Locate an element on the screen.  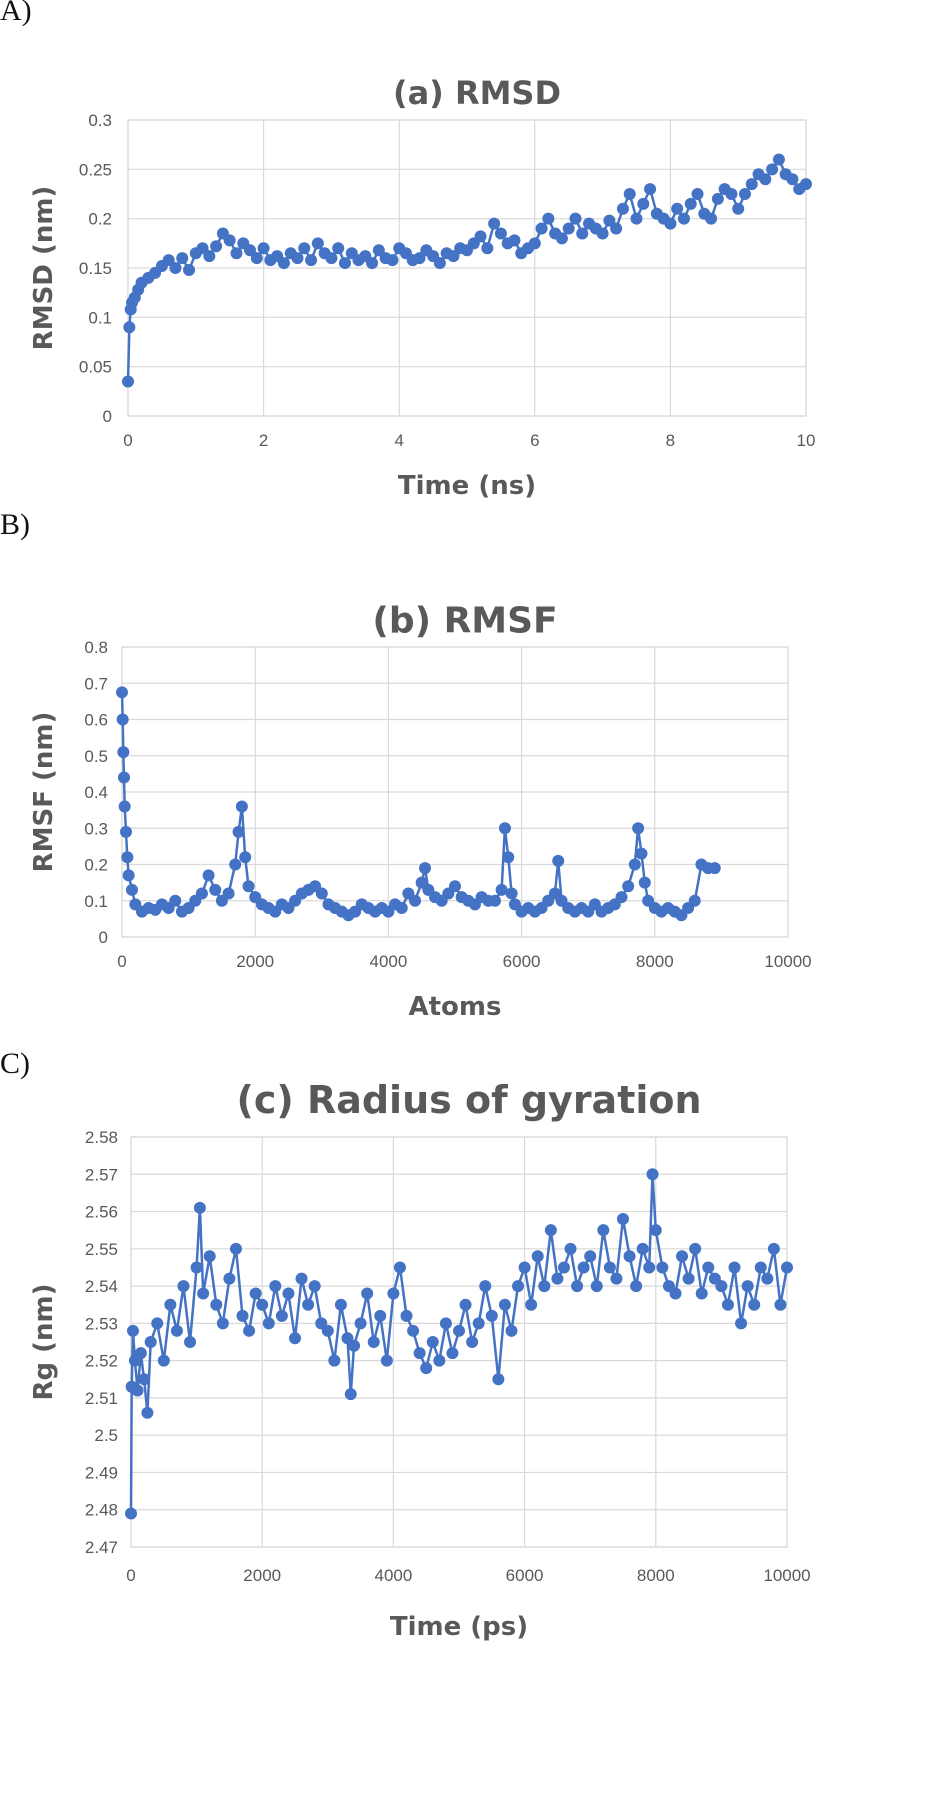
rmsd-y-tick-label: 0.05 is located at coordinates (95, 367).